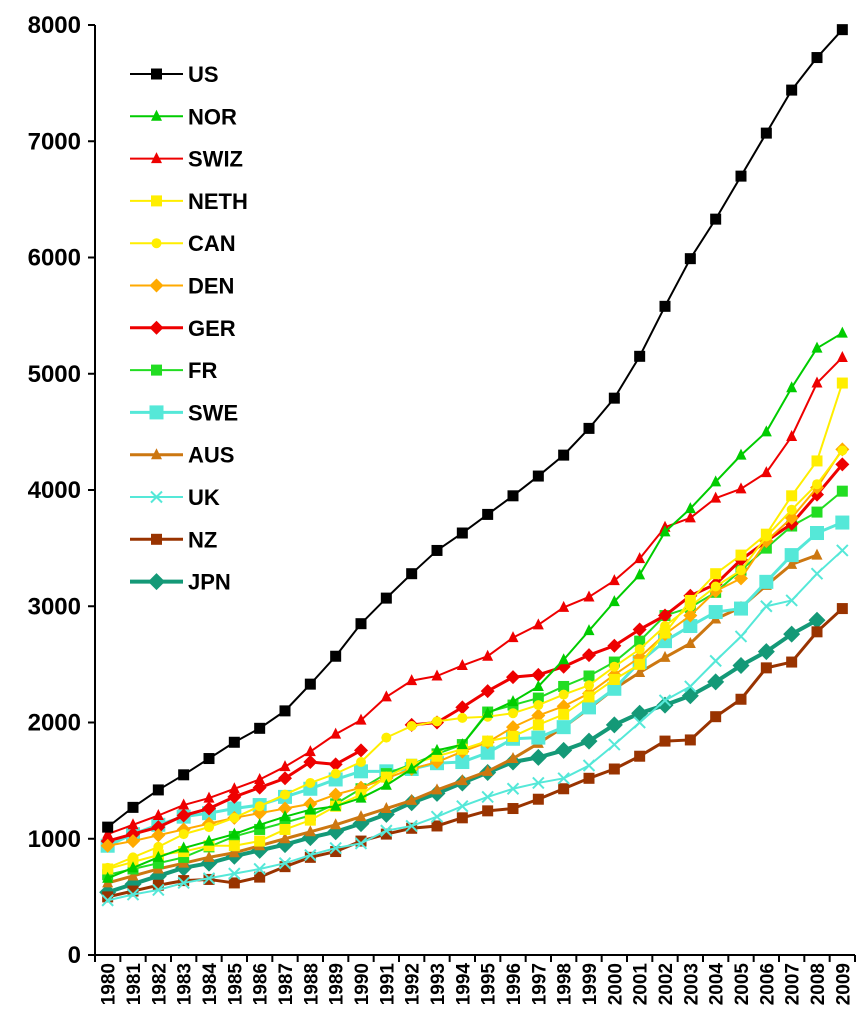 The image size is (862, 1031). Describe the element at coordinates (134, 984) in the screenshot. I see `x-tick-label: 1981` at that location.